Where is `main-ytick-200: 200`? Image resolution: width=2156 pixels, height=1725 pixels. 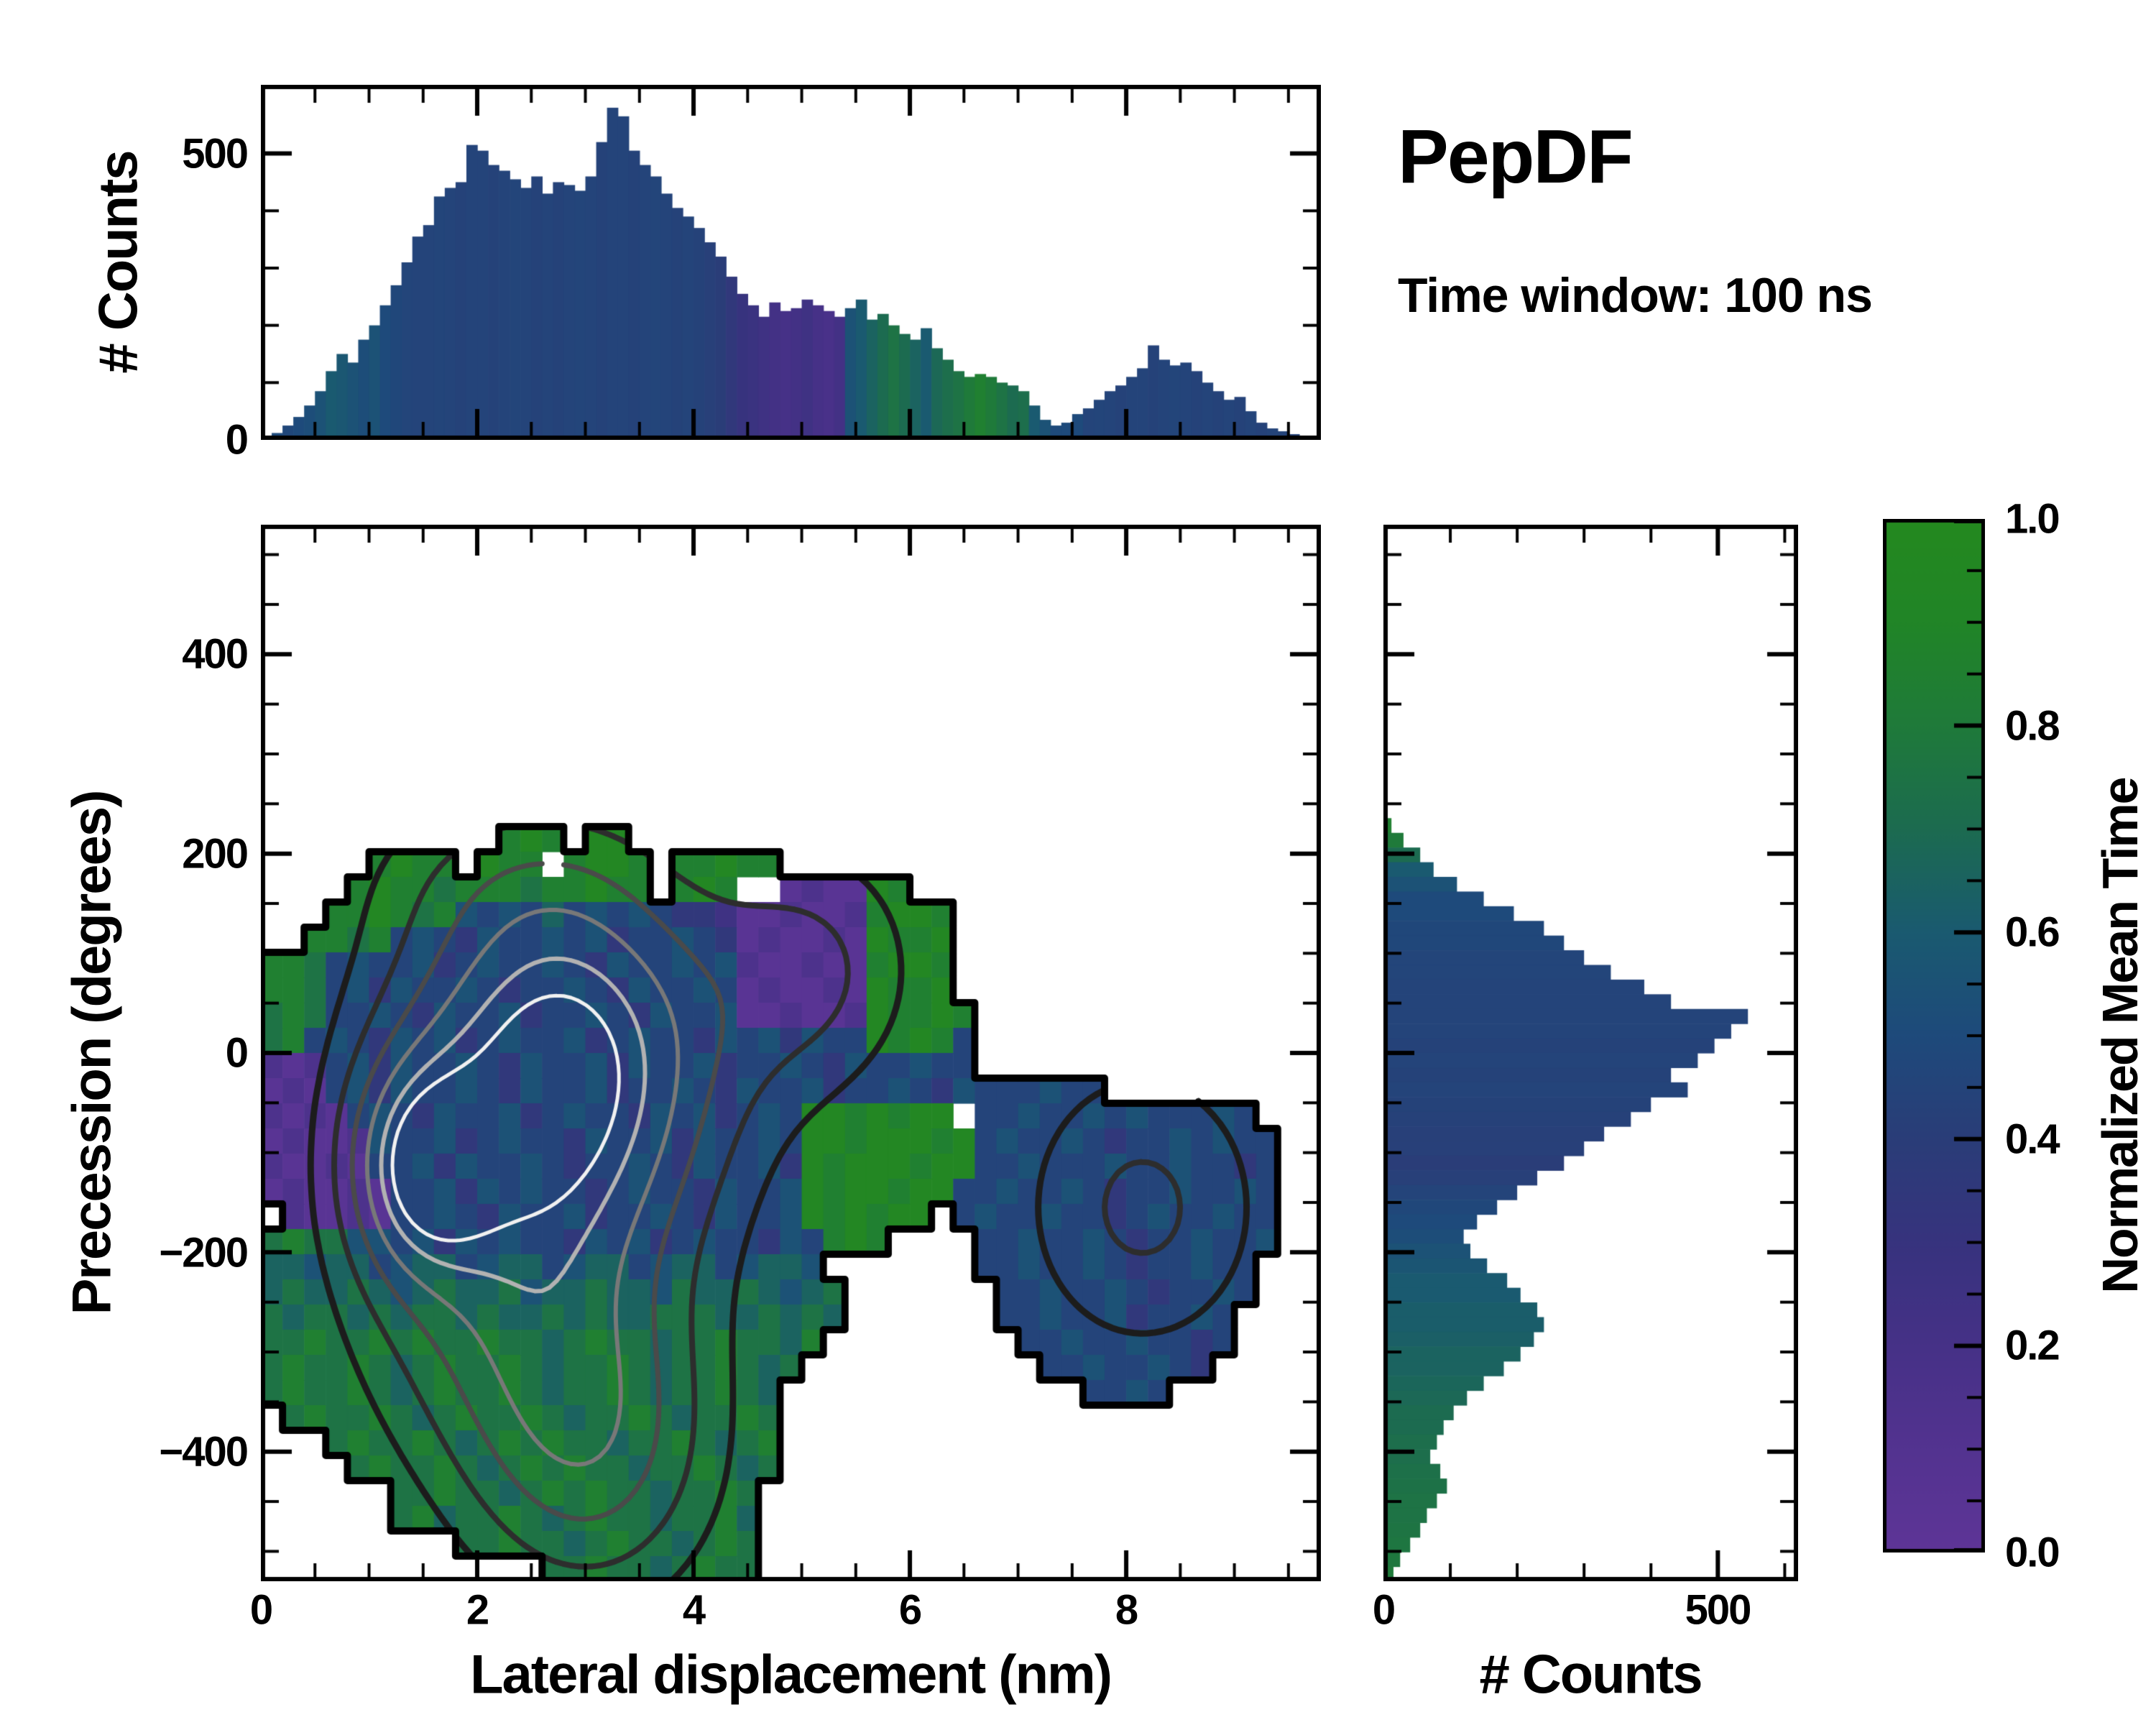 main-ytick-200: 200 is located at coordinates (215, 854).